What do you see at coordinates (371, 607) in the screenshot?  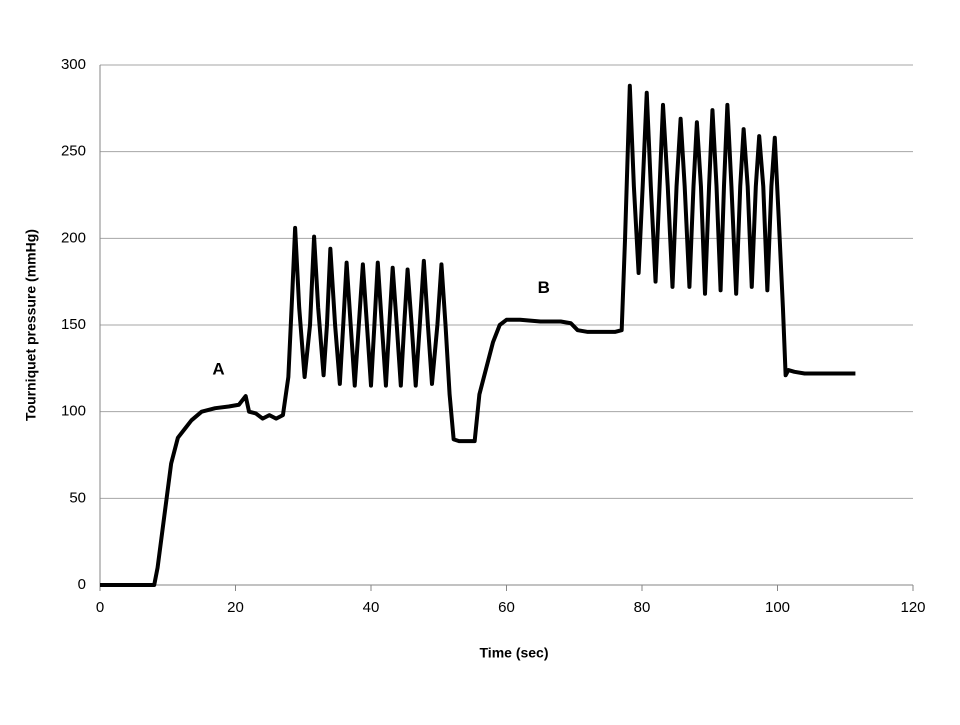 I see `x-tick-label: 40` at bounding box center [371, 607].